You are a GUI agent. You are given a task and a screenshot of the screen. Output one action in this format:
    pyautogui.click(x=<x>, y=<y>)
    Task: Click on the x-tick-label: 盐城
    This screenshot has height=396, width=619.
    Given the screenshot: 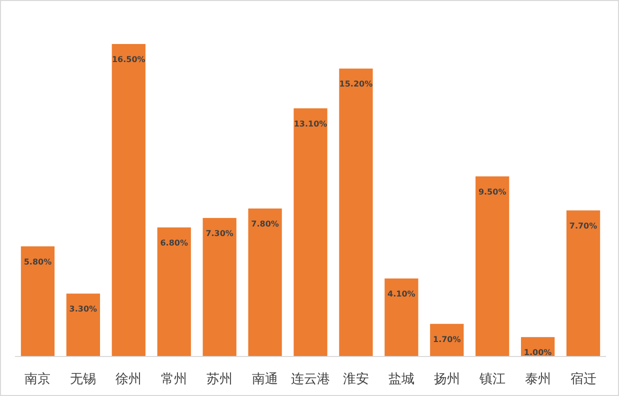 What is the action you would take?
    pyautogui.click(x=401, y=379)
    